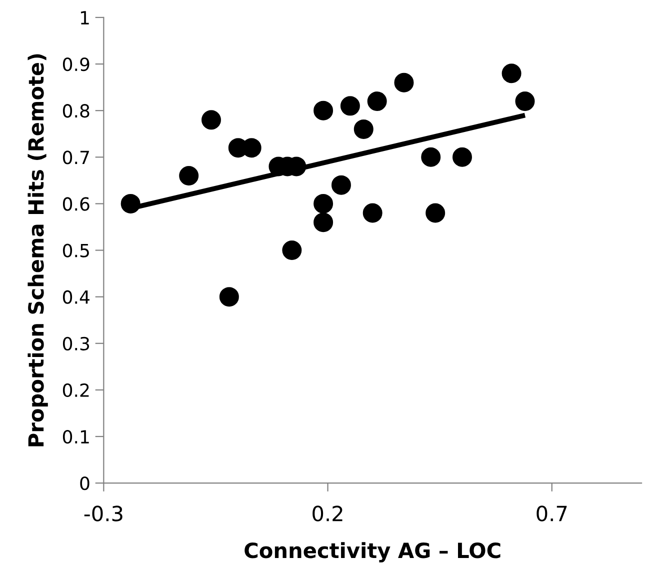 Image resolution: width=648 pixels, height=582 pixels. I want to click on x-tick-label: 0.7, so click(551, 514).